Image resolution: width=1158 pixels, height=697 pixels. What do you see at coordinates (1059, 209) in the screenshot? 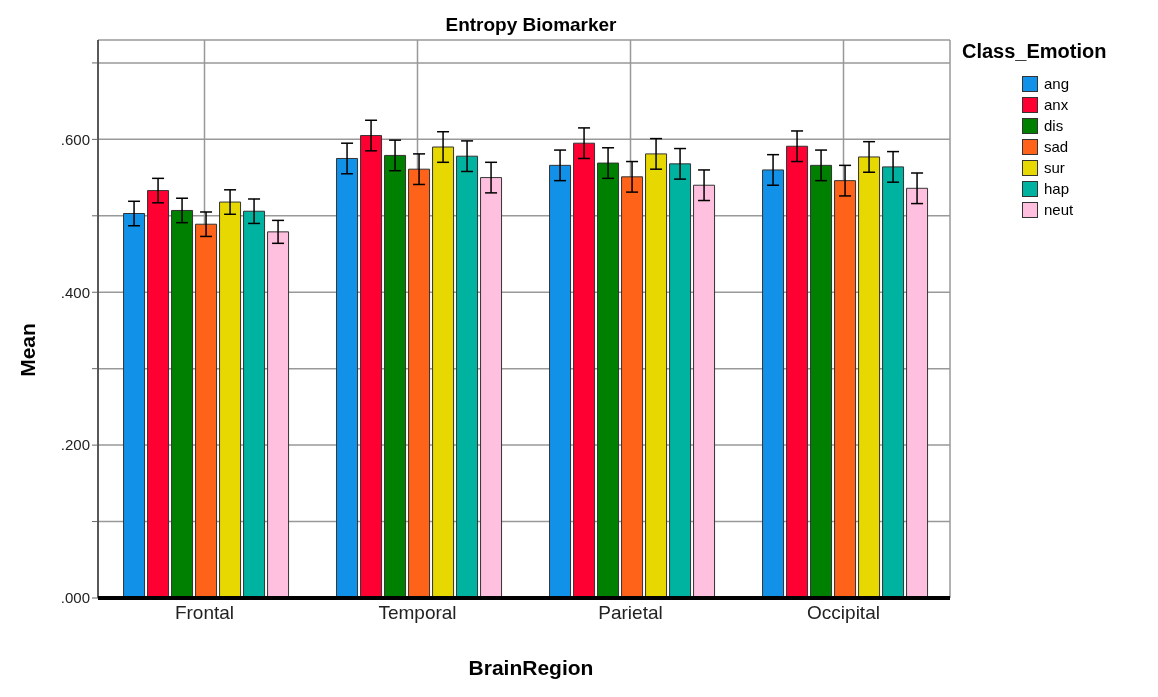
I see `legend-label: neut` at bounding box center [1059, 209].